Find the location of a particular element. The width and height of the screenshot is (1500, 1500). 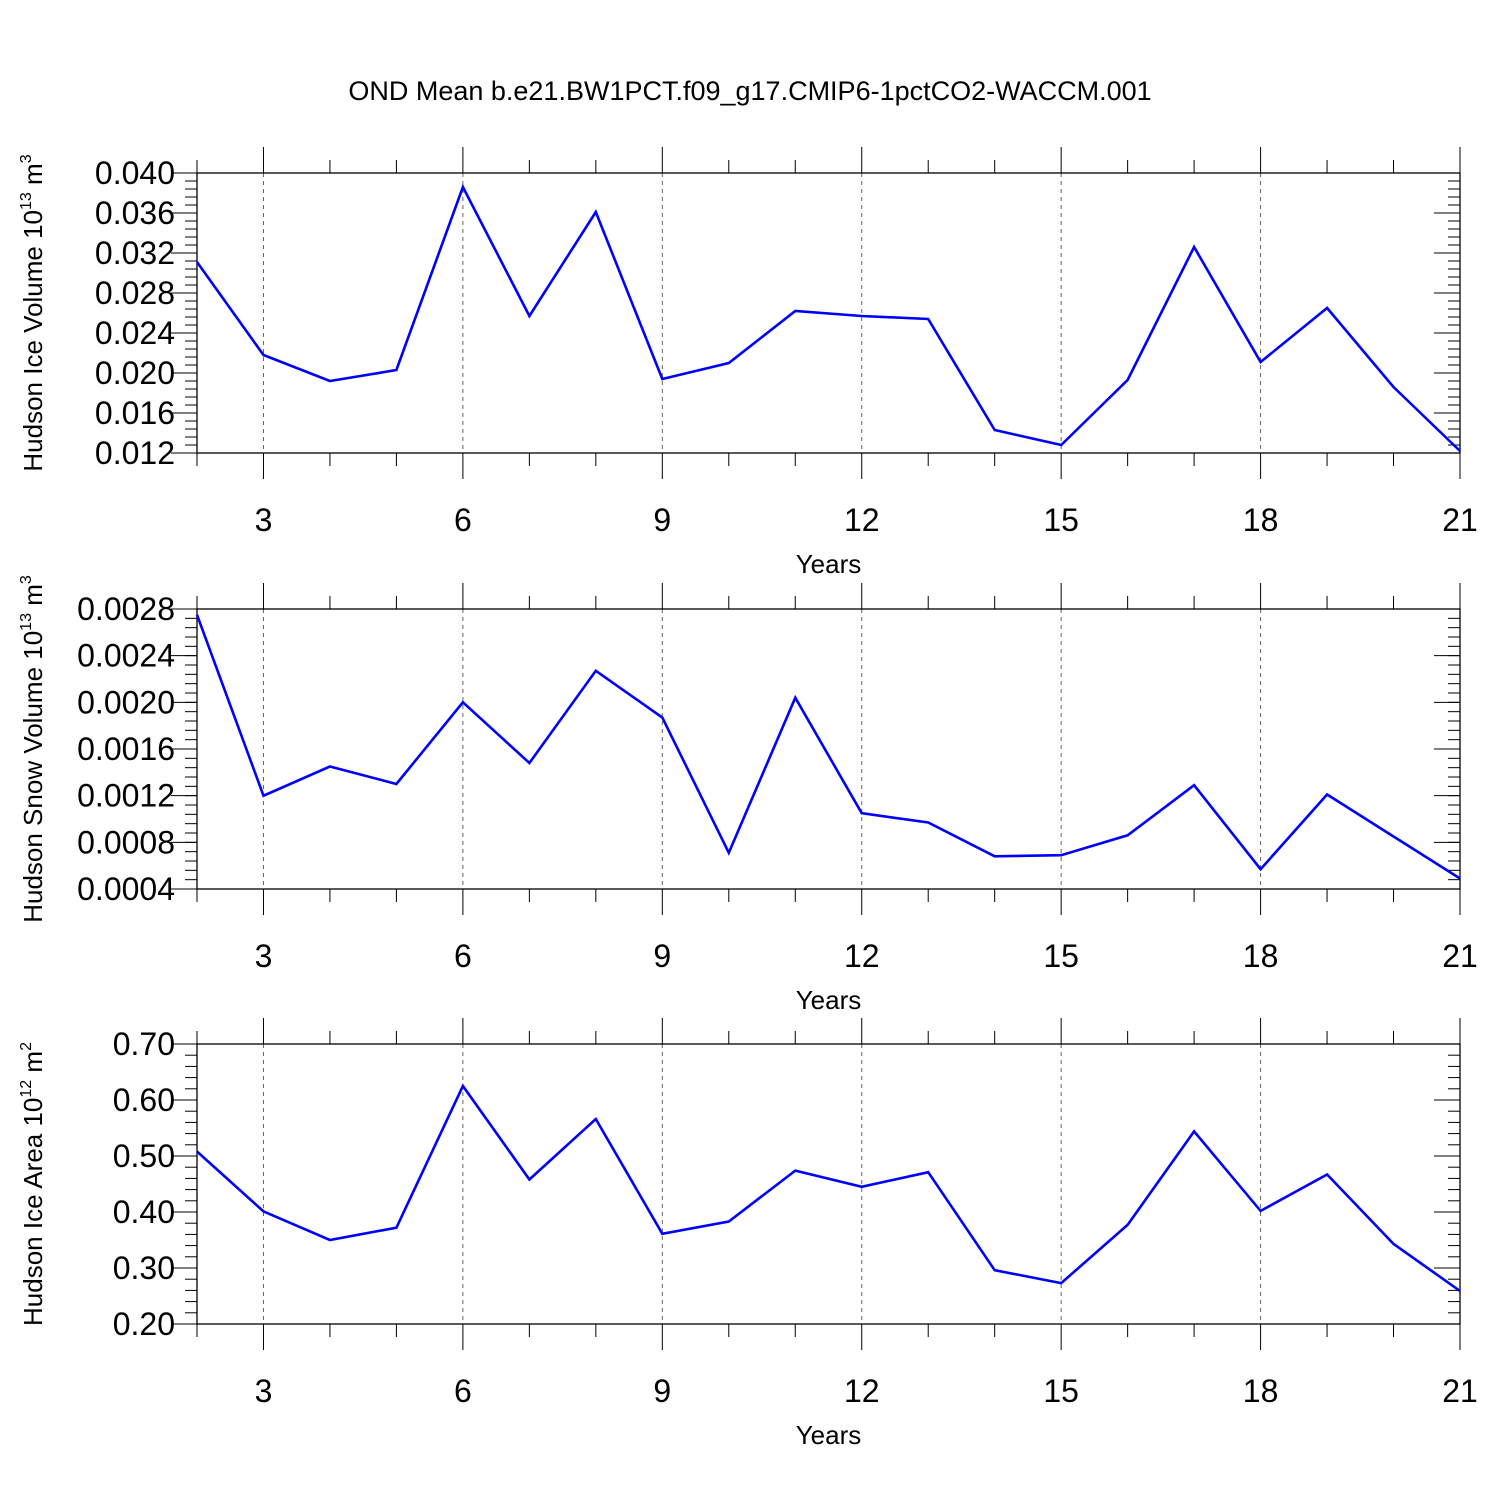

y-tick-label: 0.70 is located at coordinates (144, 1044).